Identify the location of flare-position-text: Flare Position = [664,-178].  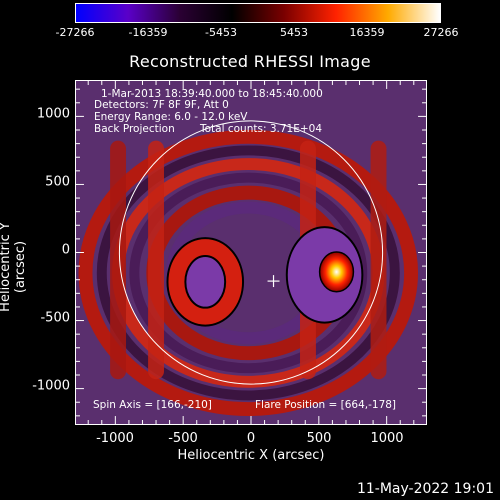
(326, 405).